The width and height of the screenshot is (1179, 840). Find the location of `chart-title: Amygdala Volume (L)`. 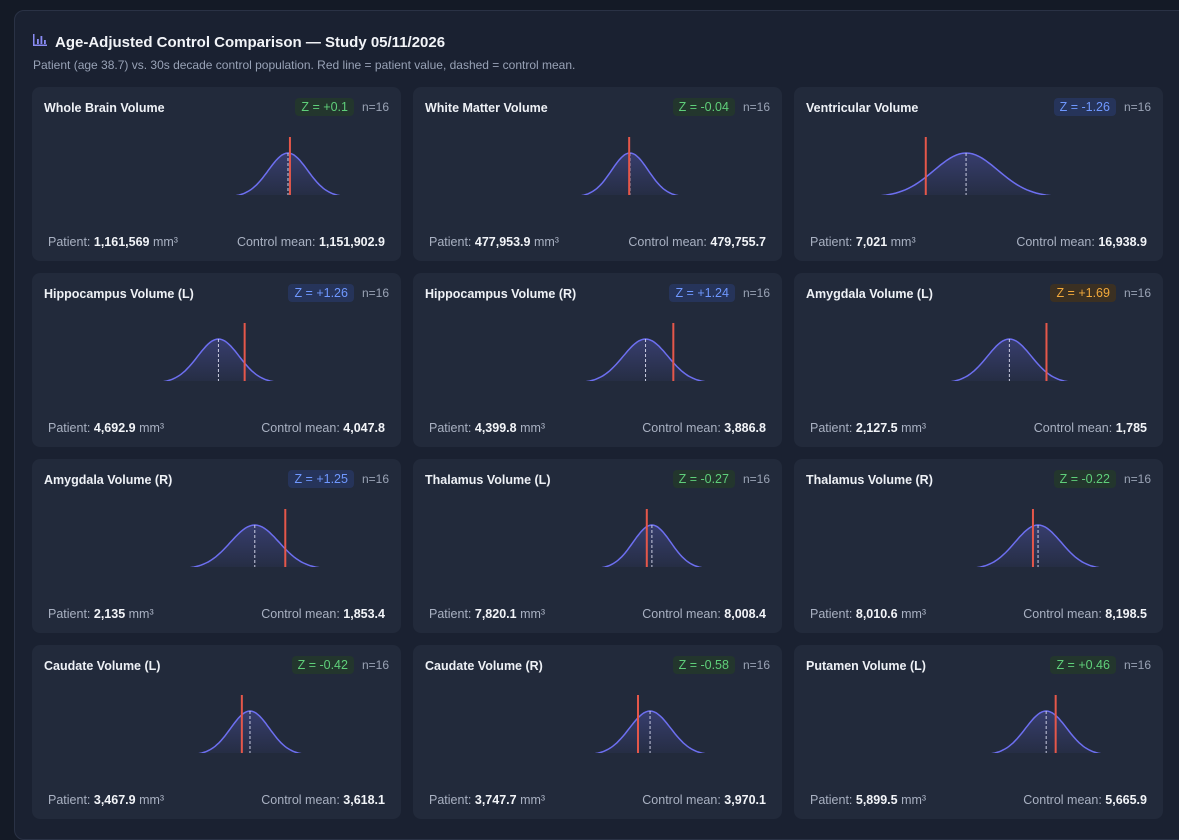

chart-title: Amygdala Volume (L) is located at coordinates (869, 294).